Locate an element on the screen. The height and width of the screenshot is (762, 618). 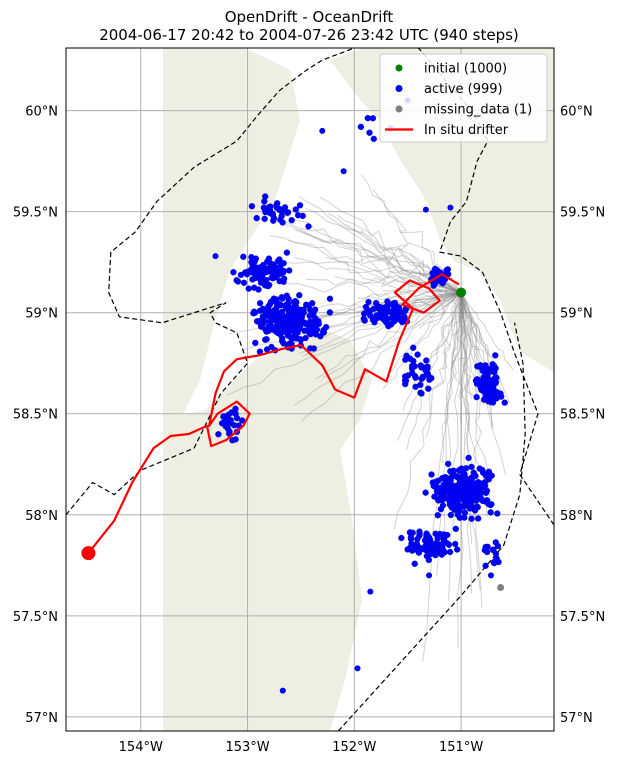
land-alaska-peninsula is located at coordinates (231, 254).